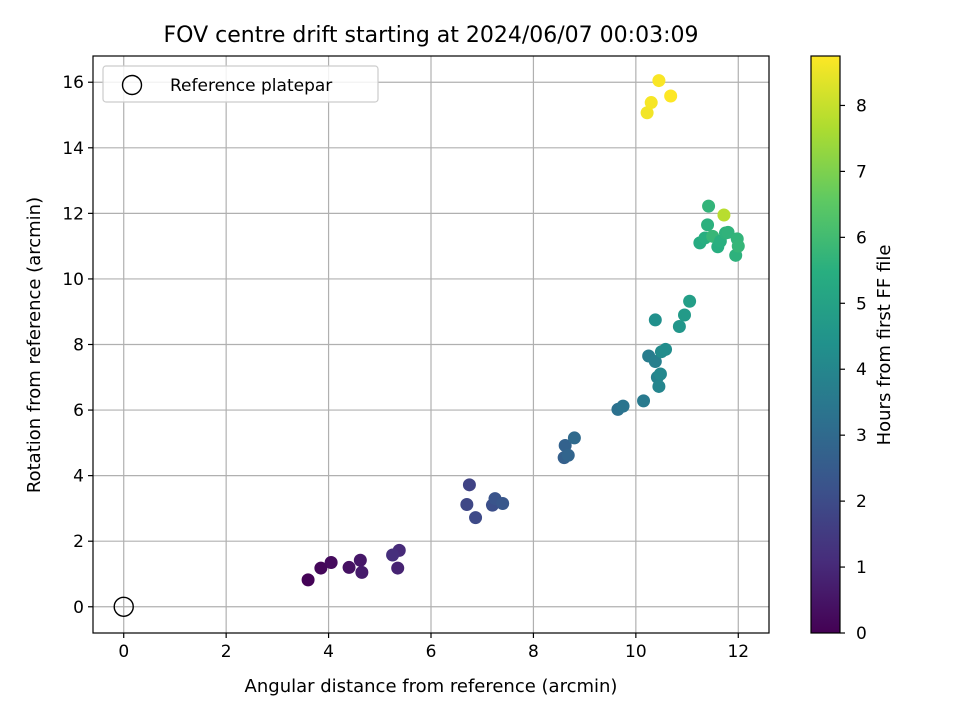  Describe the element at coordinates (73, 149) in the screenshot. I see `y-tick-label: 14` at that location.